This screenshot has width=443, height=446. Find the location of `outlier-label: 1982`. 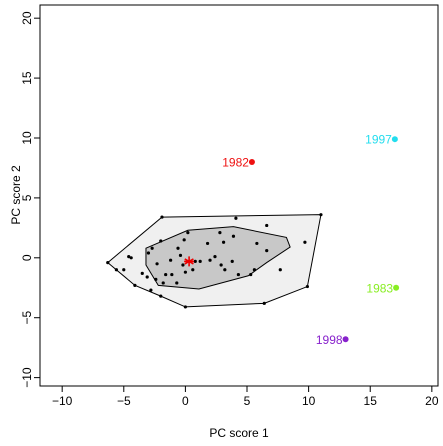

outlier-label: 1982 is located at coordinates (235, 162).